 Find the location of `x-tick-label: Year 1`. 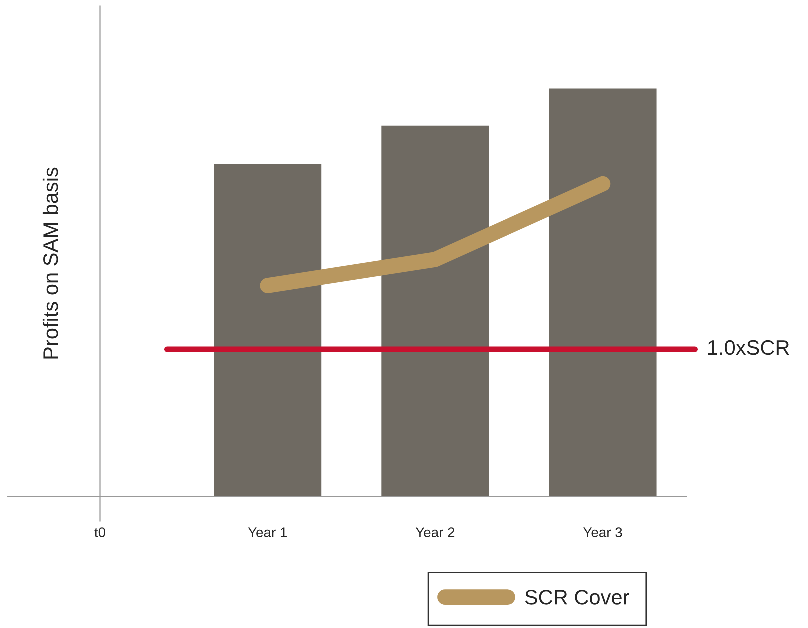

x-tick-label: Year 1 is located at coordinates (267, 533).